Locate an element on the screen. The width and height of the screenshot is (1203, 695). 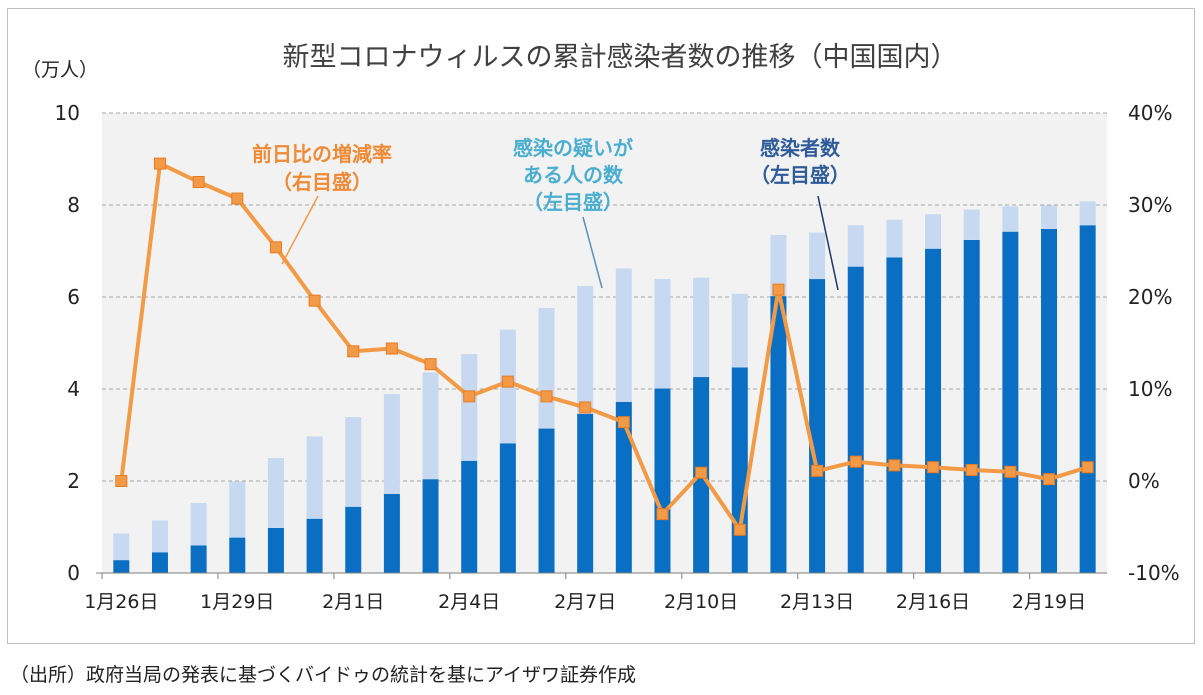
annotation-rate-line1: 前日比の増減率 is located at coordinates (322, 154).